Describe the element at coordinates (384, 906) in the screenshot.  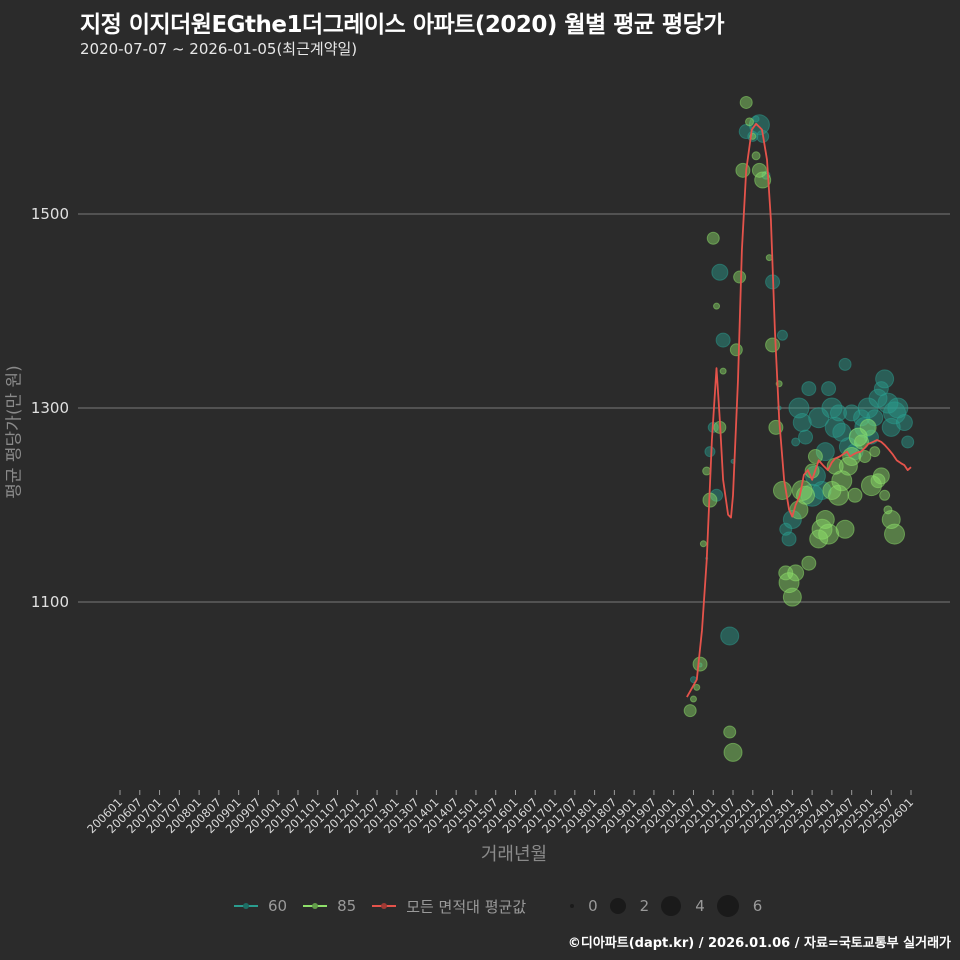
I see `legend-key-average-icon` at that location.